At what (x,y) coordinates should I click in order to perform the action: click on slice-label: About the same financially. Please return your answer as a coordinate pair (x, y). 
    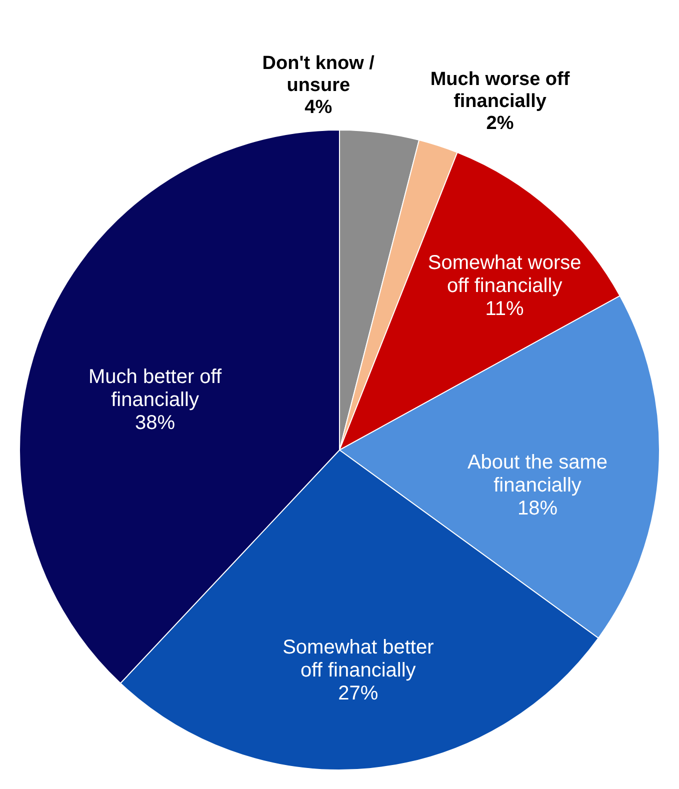
    Looking at the image, I should click on (537, 473).